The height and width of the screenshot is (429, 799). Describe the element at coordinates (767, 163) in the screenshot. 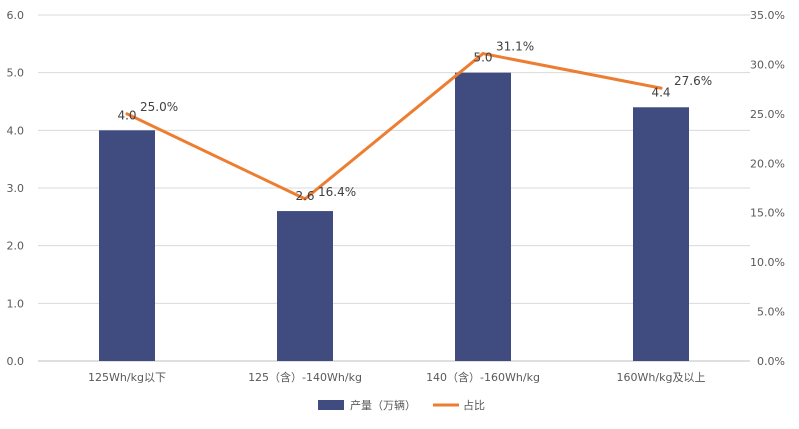

I see `right-tick-label: 20.0%` at that location.